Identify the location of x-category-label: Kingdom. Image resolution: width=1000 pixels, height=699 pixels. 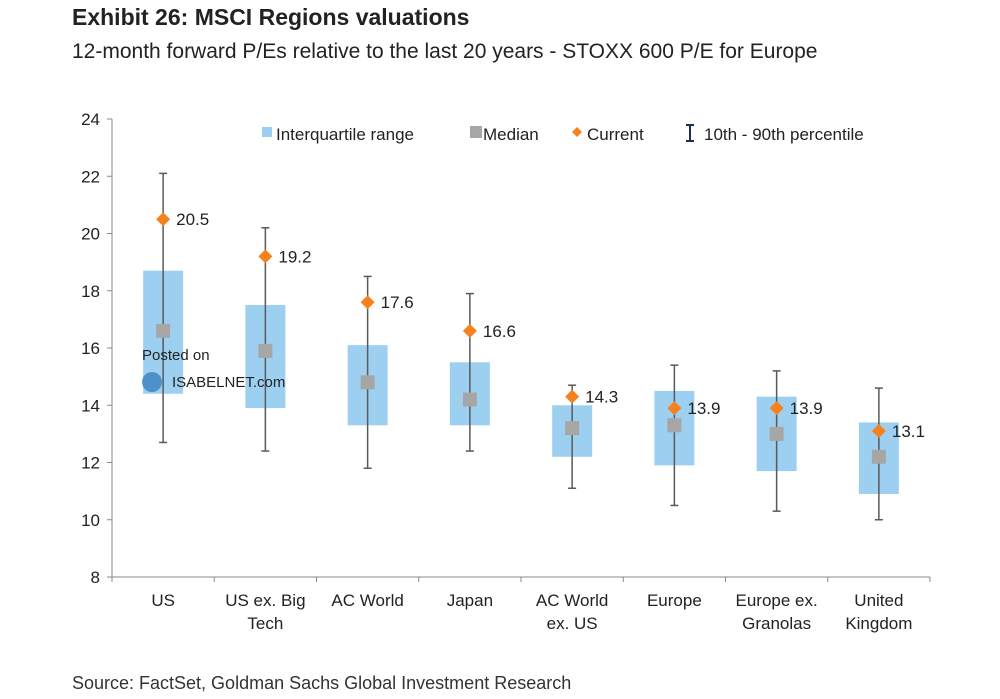
(878, 623).